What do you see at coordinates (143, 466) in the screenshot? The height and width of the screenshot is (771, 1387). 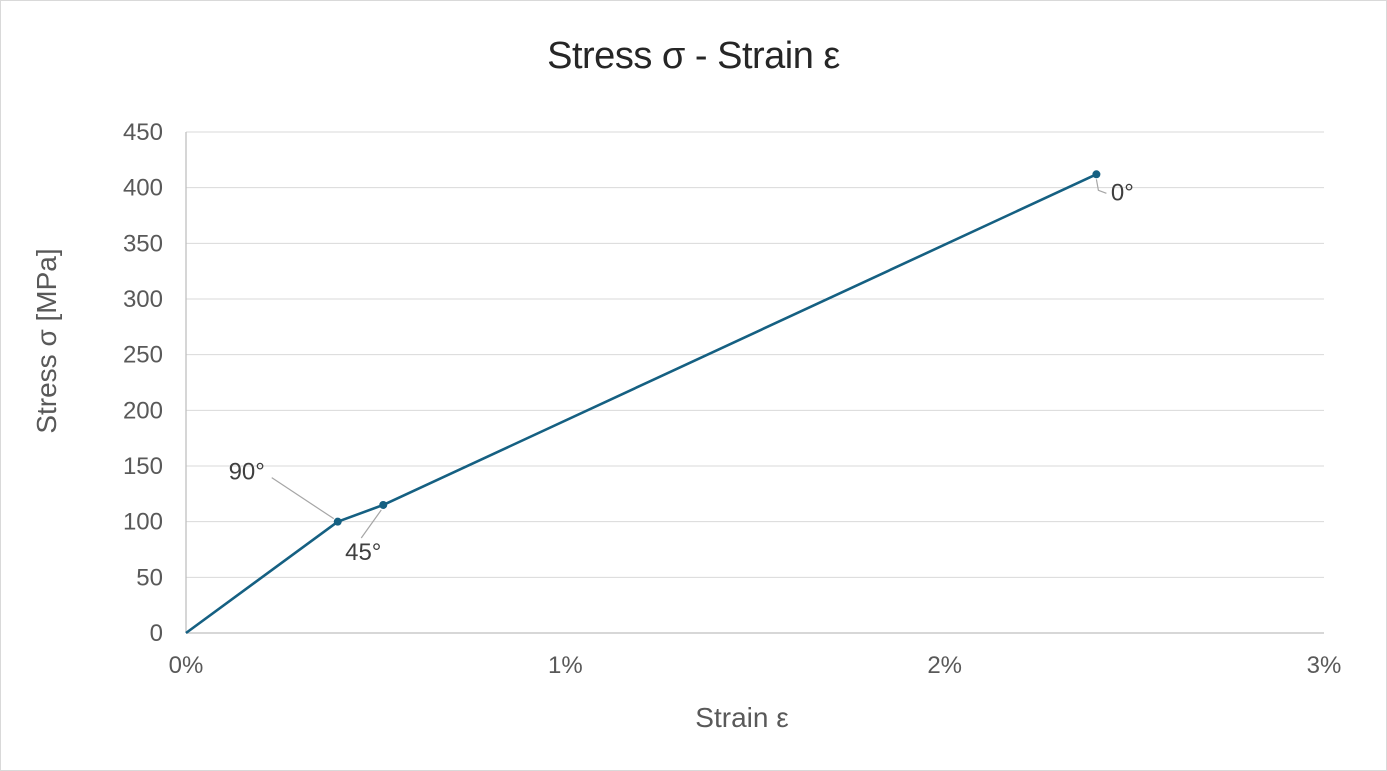 I see `y-tick-label: 150` at bounding box center [143, 466].